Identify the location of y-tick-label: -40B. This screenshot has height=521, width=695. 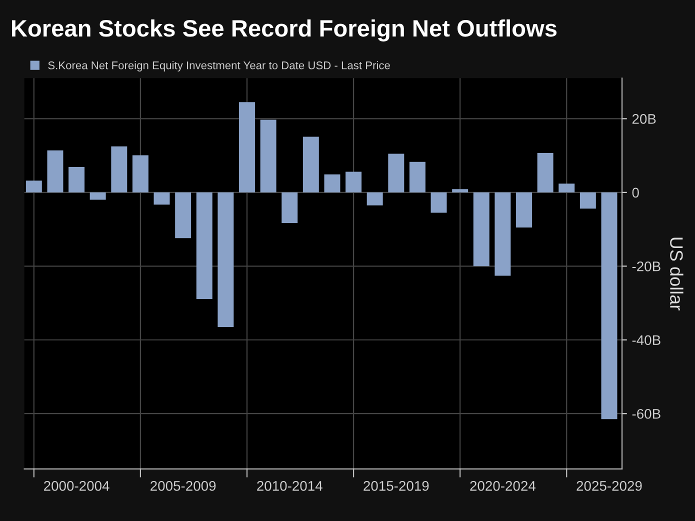
(646, 340).